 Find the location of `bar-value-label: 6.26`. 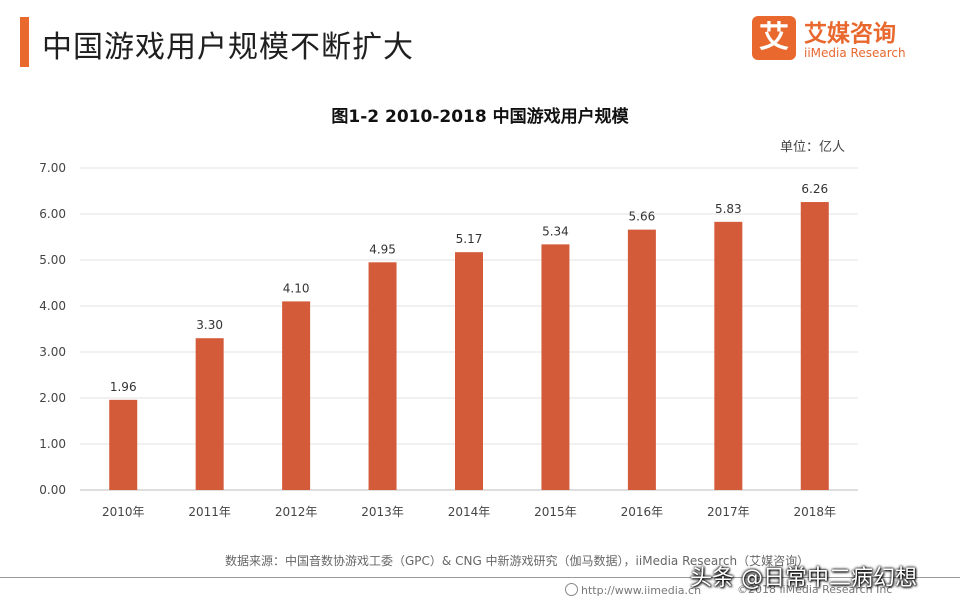

bar-value-label: 6.26 is located at coordinates (814, 189).